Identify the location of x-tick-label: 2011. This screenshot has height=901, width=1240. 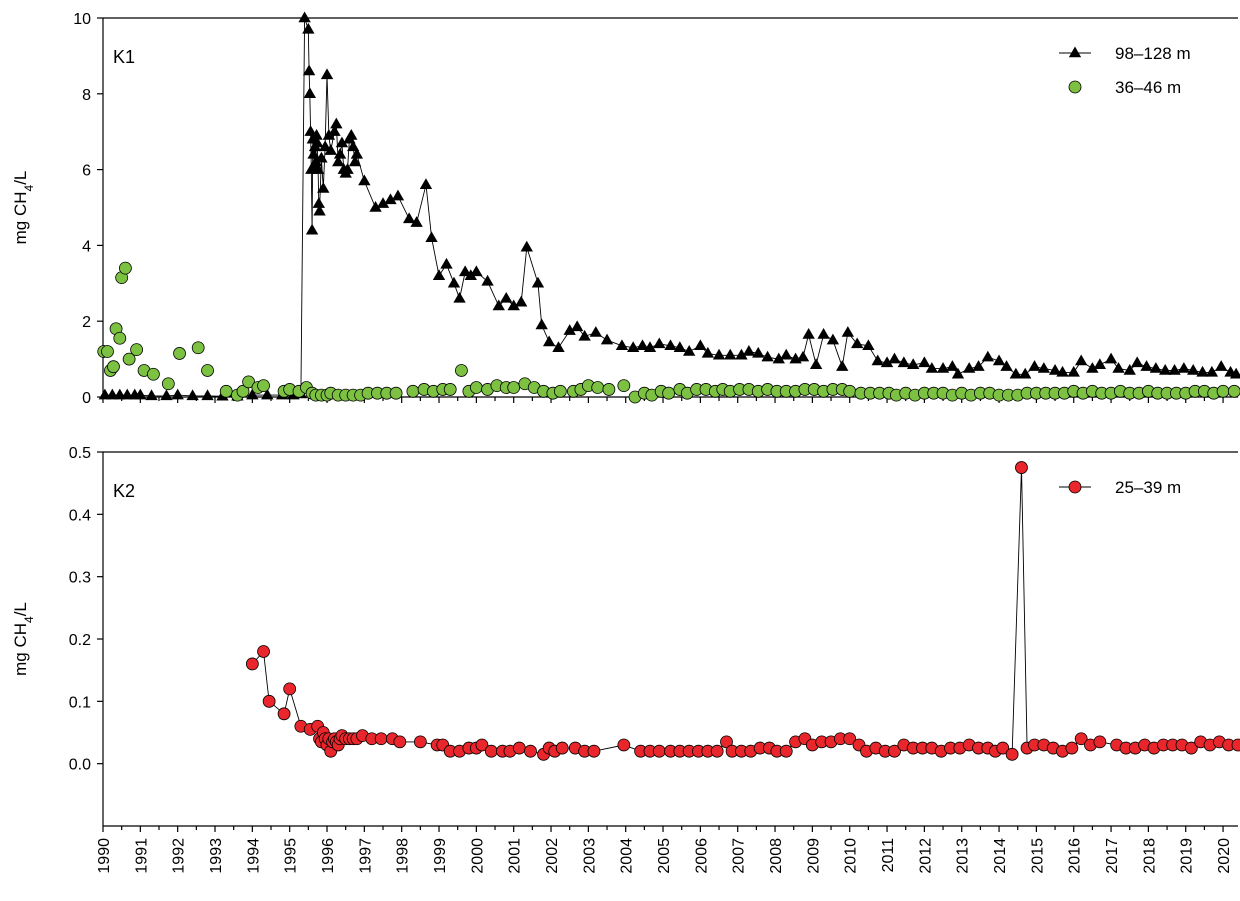
(888, 855).